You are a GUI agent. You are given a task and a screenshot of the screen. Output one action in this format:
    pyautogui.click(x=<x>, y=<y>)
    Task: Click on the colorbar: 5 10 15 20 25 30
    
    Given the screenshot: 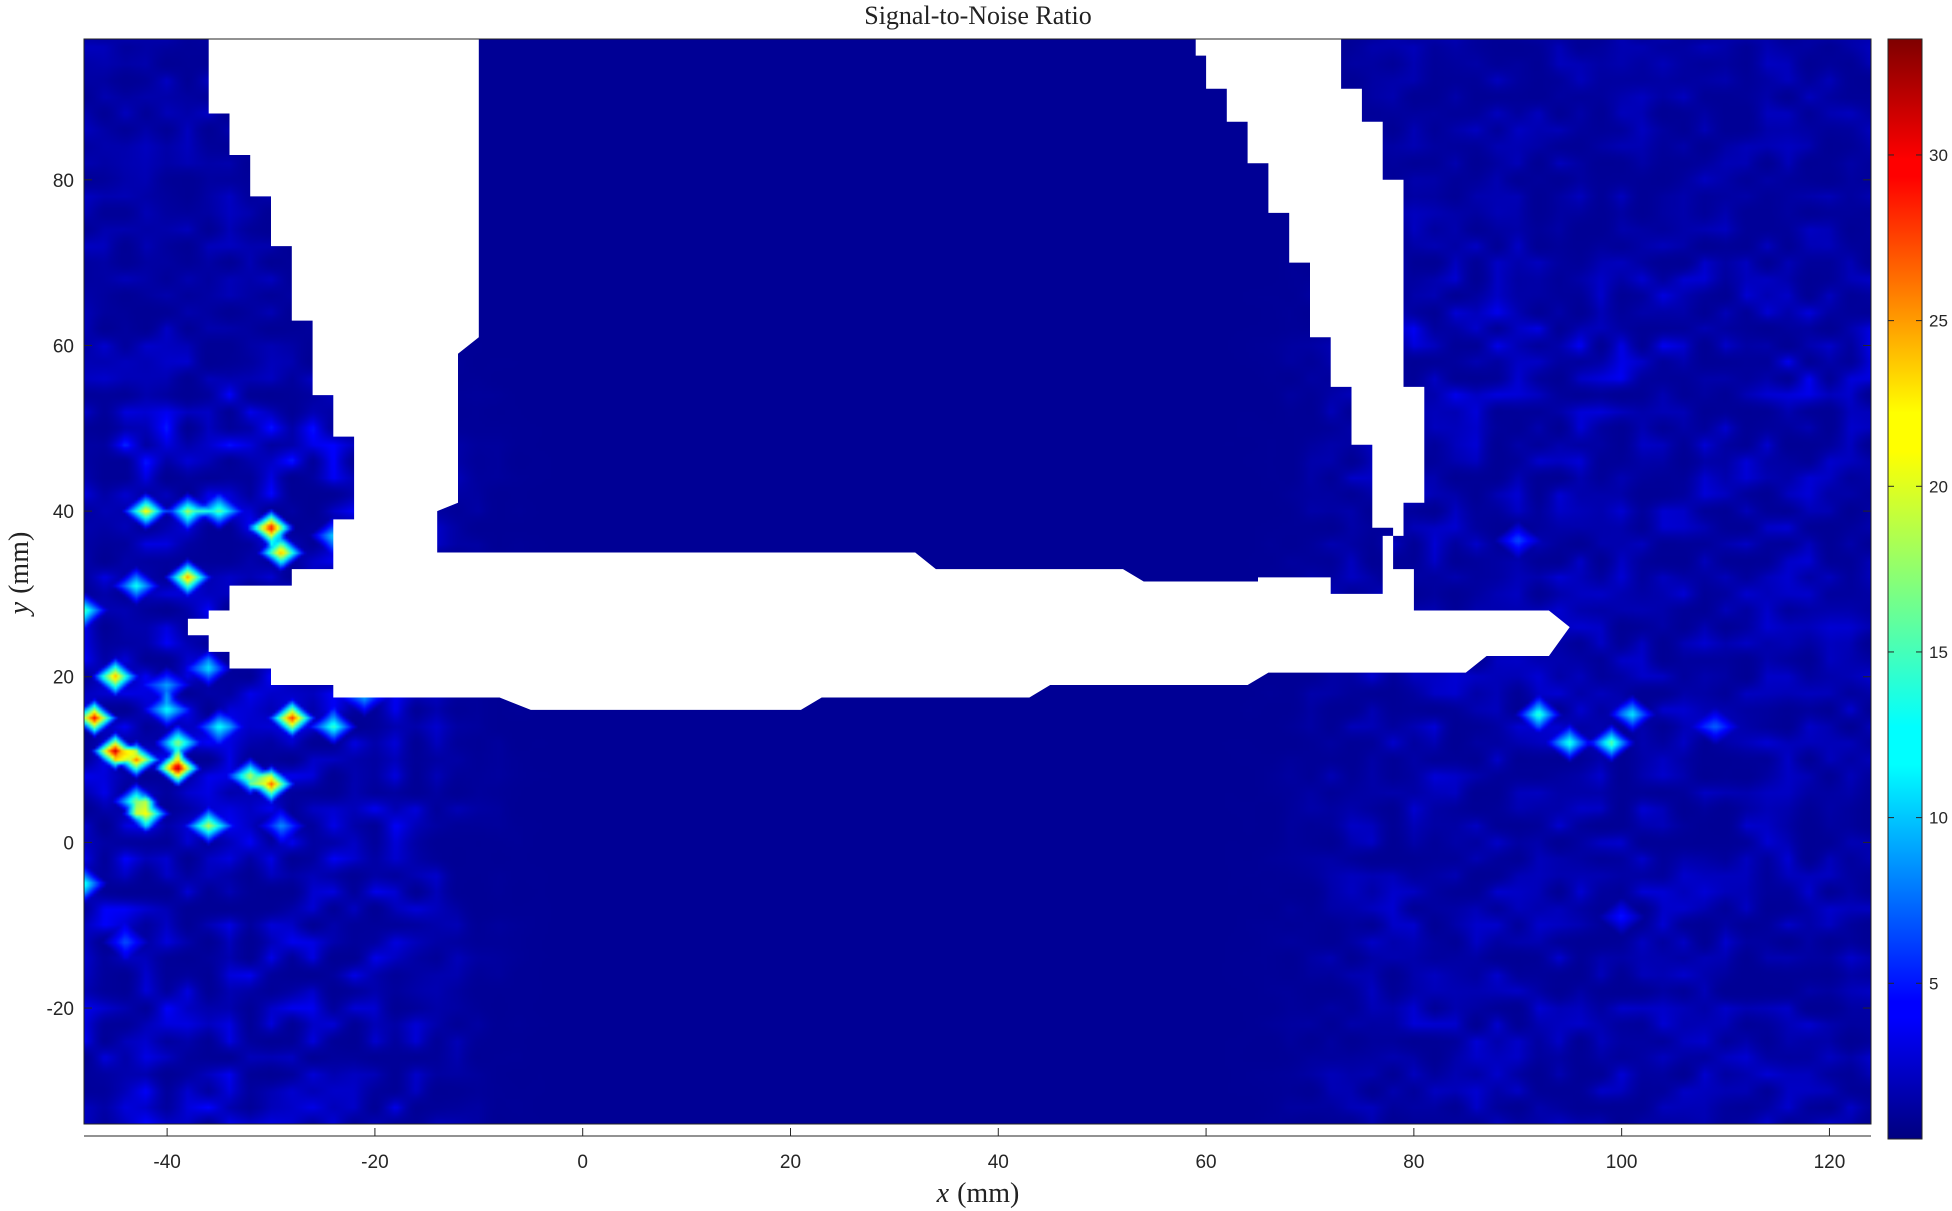 What is the action you would take?
    pyautogui.click(x=1917, y=589)
    